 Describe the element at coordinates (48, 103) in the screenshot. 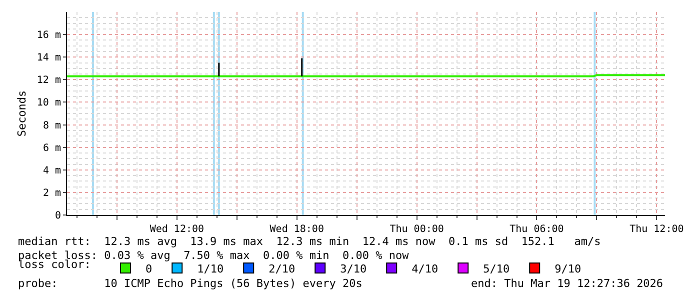

I see `y-tick-label: 10 m` at that location.